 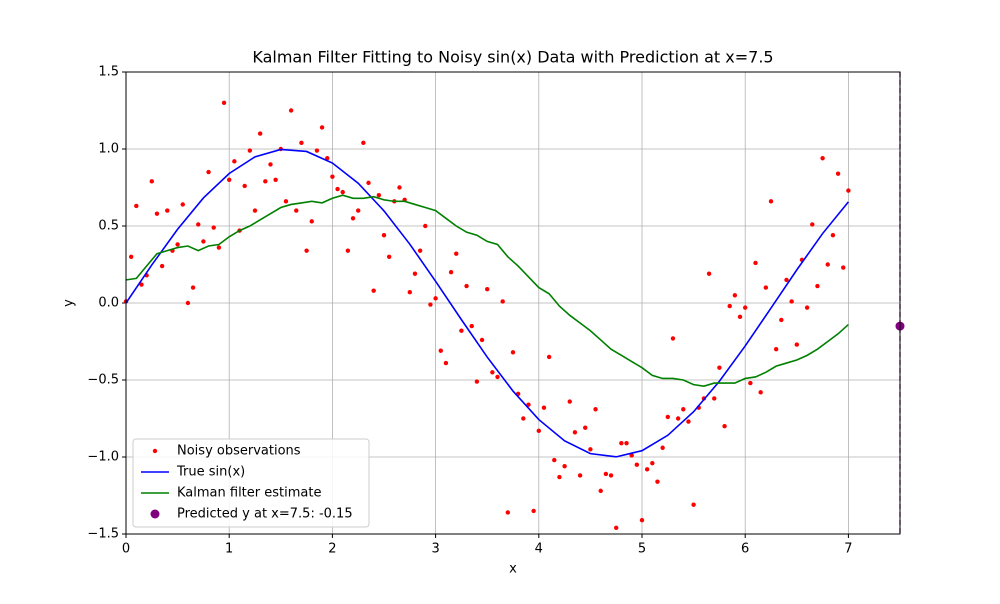 I want to click on x-tick-label: 4, so click(x=539, y=549).